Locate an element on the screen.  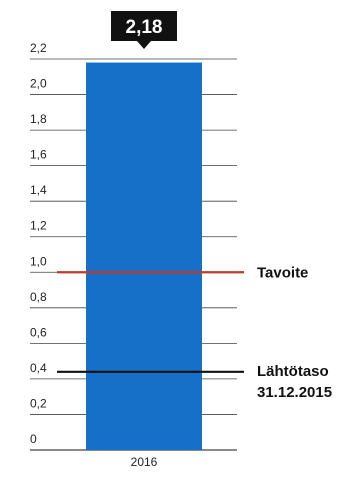
y-tick-label: 0,4 is located at coordinates (38, 368).